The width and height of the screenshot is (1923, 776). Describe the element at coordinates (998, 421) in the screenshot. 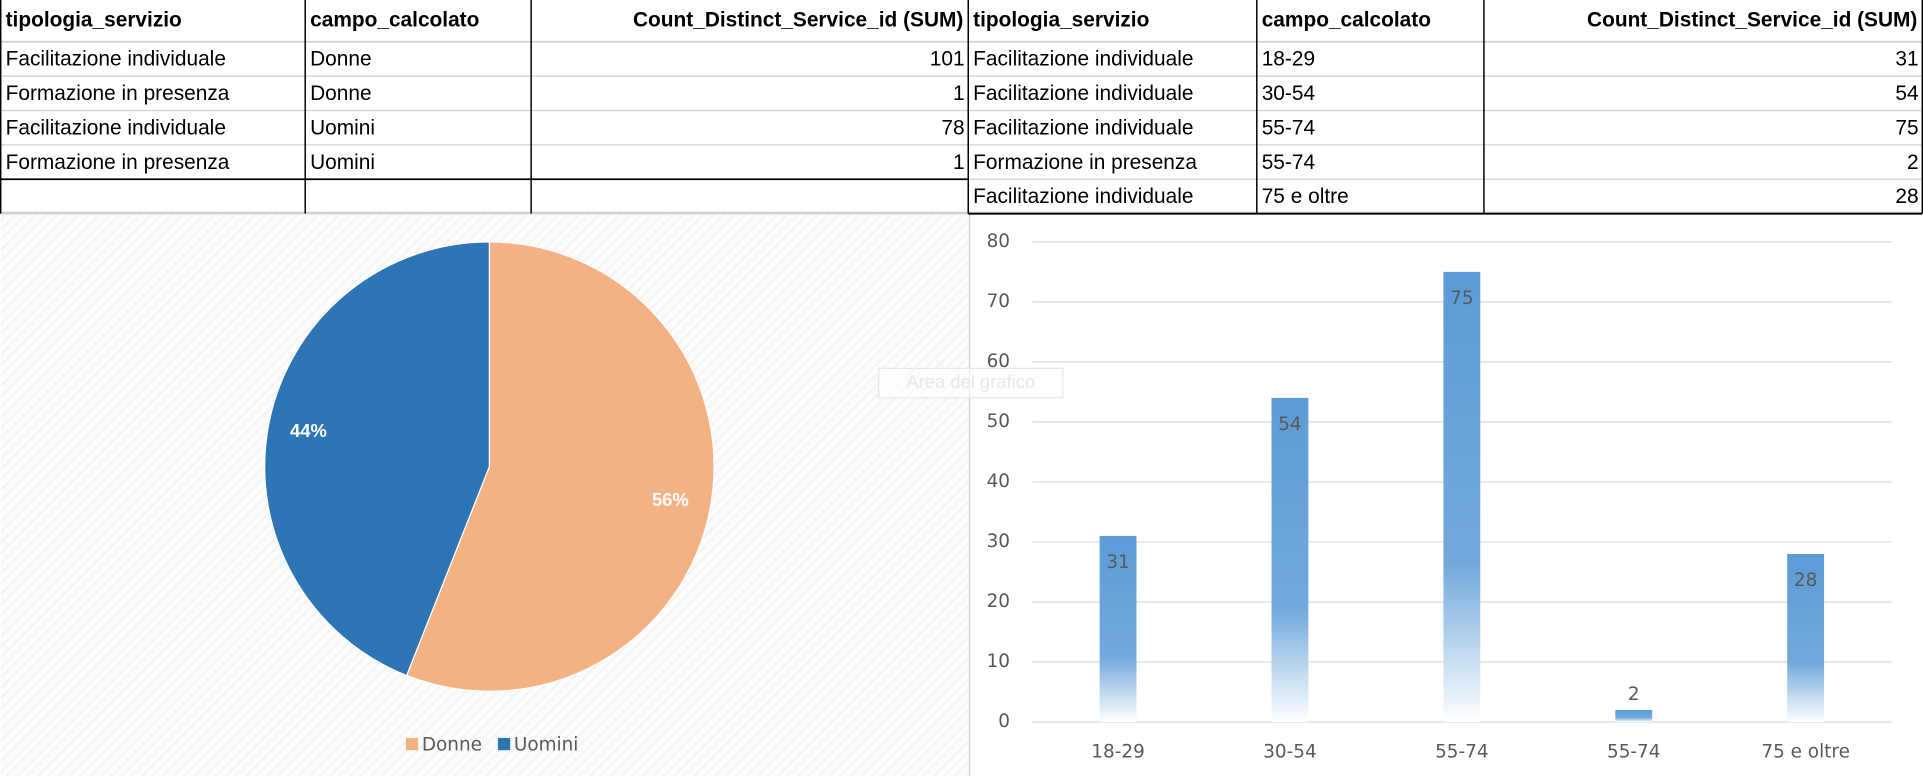

I see `y-tick-label: 50` at that location.